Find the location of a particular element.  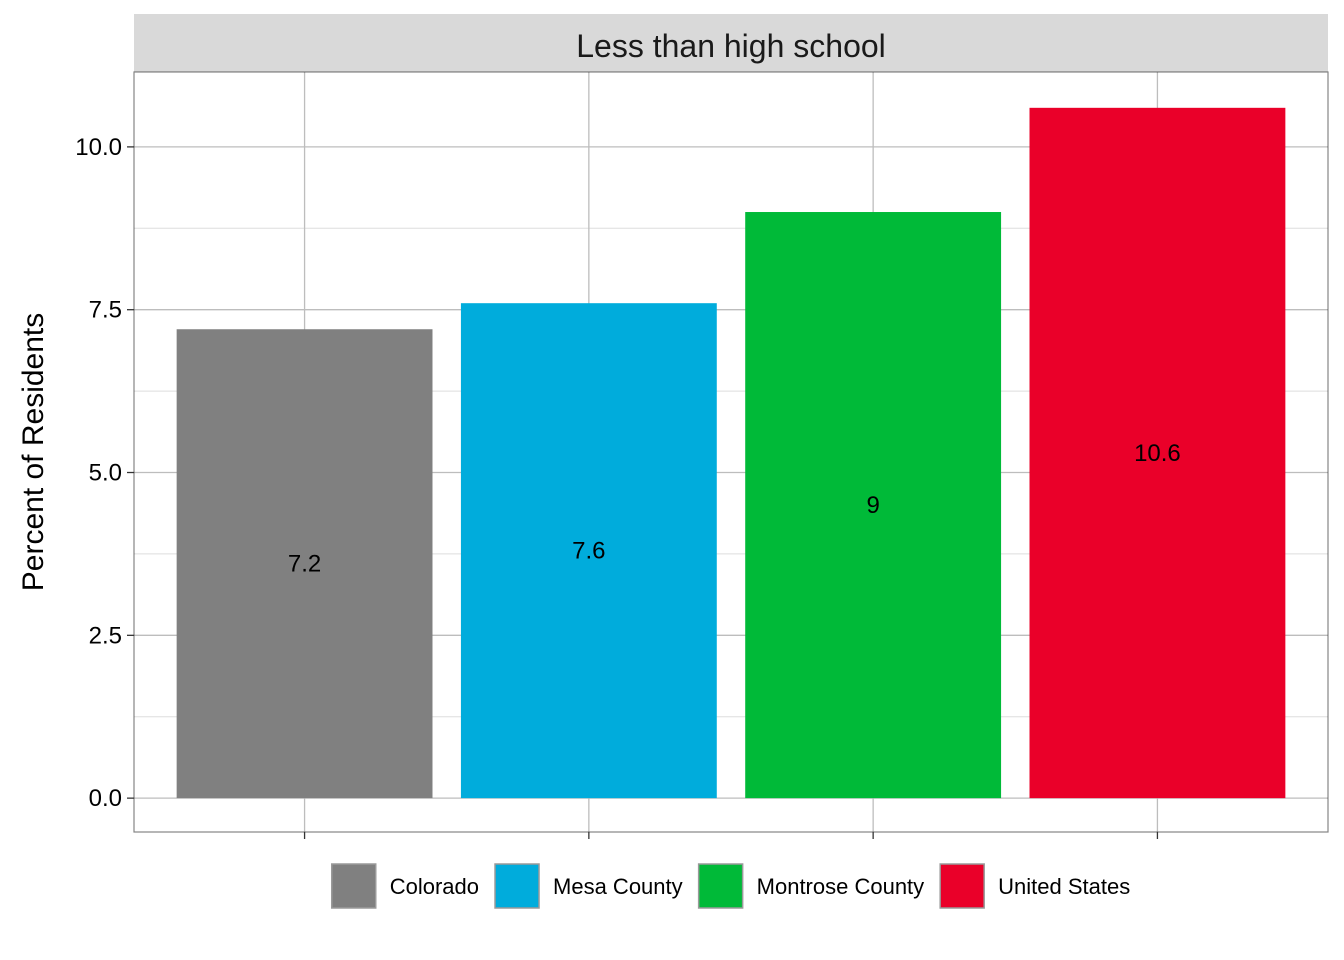

legend-label: Colorado is located at coordinates (434, 886).